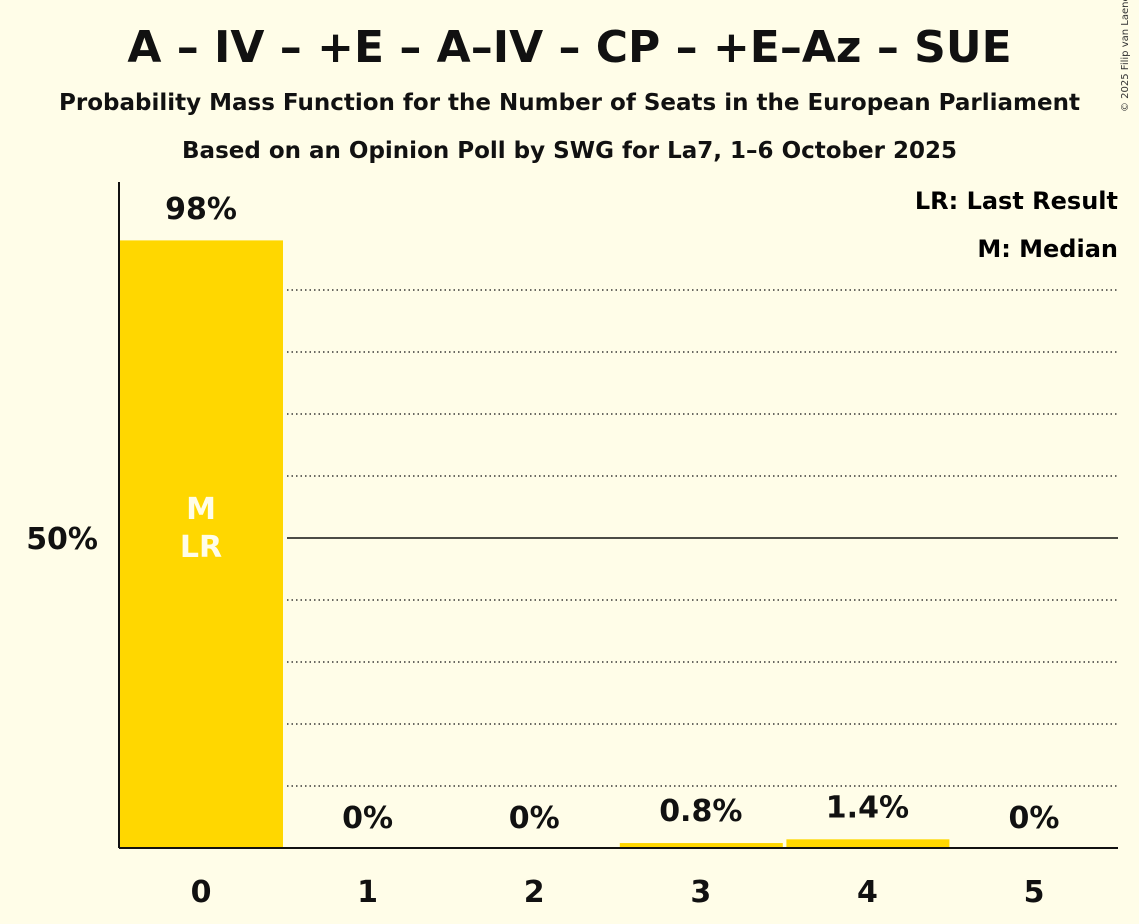 Image resolution: width=1139 pixels, height=924 pixels. What do you see at coordinates (867, 892) in the screenshot?
I see `x-tick-label: 4` at bounding box center [867, 892].